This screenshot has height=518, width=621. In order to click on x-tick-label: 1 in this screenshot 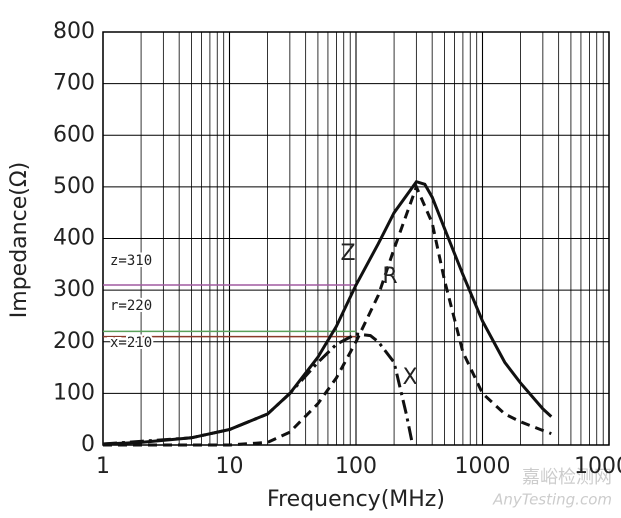, I will do `click(103, 466)`.